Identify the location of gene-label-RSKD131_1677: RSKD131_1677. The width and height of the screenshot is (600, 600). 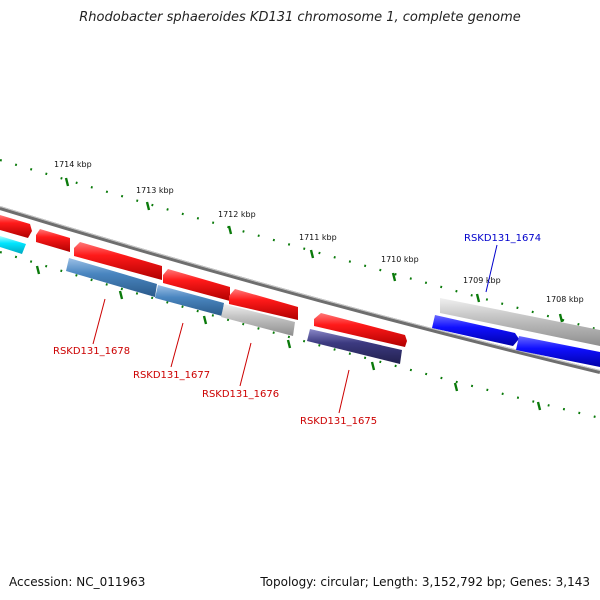
(171, 375).